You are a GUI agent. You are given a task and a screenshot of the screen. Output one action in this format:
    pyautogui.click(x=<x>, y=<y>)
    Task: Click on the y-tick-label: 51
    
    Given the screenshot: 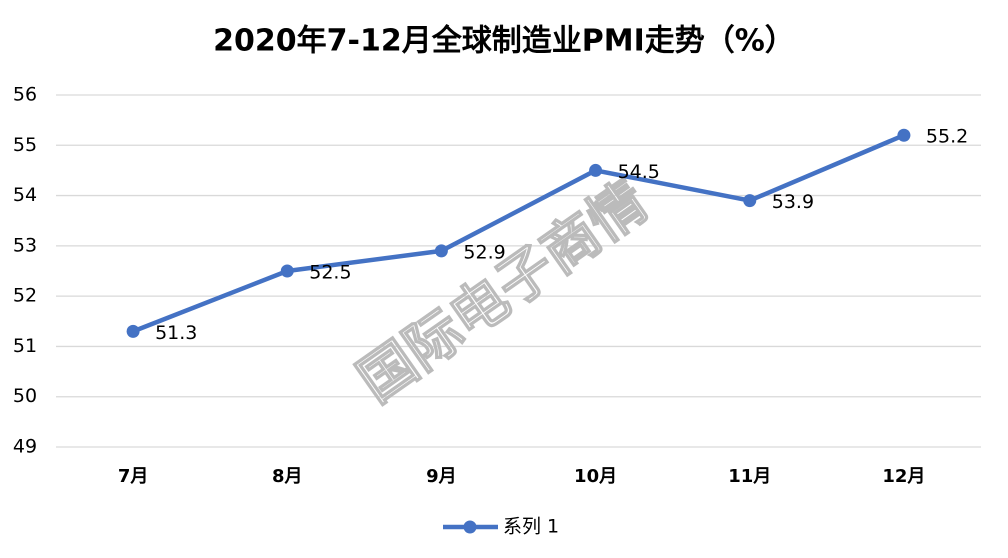 What is the action you would take?
    pyautogui.click(x=25, y=346)
    